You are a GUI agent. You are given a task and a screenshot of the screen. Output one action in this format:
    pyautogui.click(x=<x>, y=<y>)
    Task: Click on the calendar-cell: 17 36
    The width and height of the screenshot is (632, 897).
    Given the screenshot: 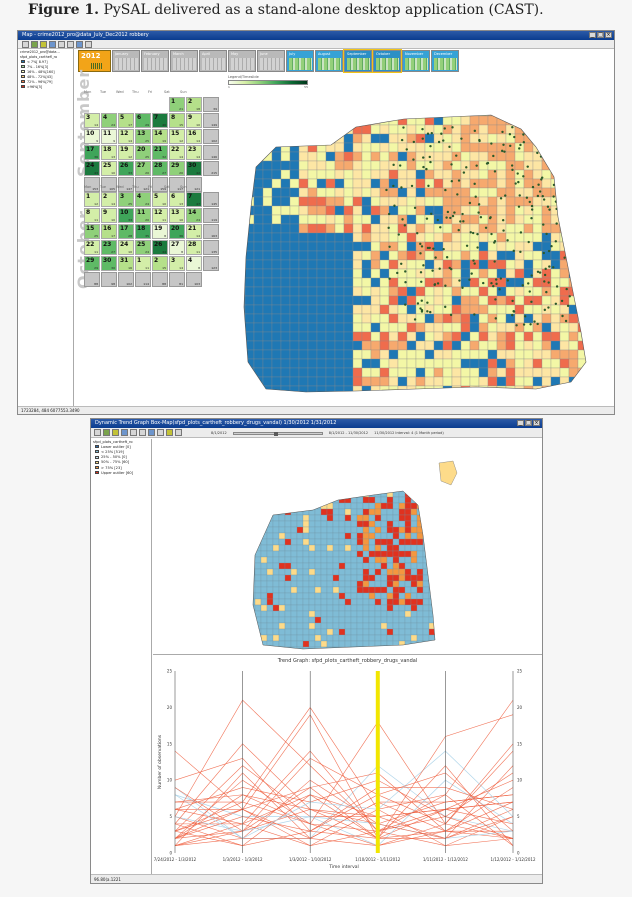 What is the action you would take?
    pyautogui.click(x=92, y=152)
    